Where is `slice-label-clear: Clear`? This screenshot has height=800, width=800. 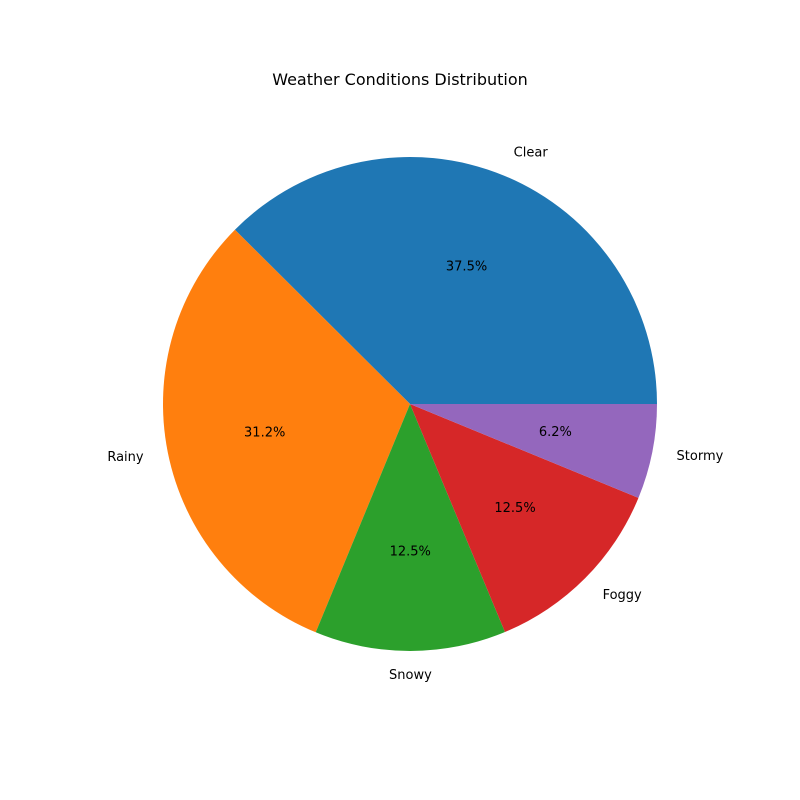 slice-label-clear: Clear is located at coordinates (531, 152).